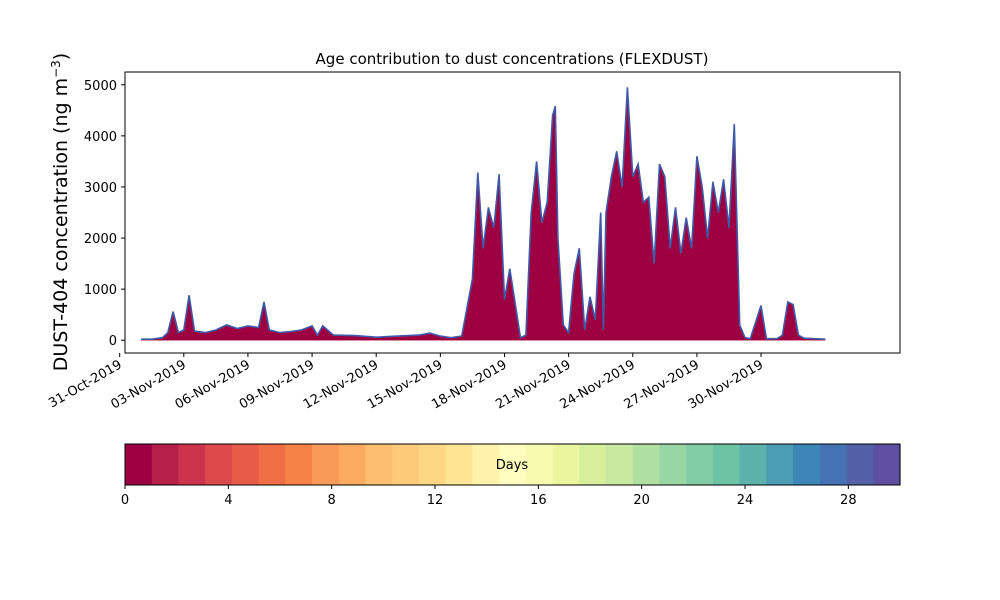 The width and height of the screenshot is (1000, 600). I want to click on y-axis-label-main: DUST-404 concentration (ng m, so click(61, 224).